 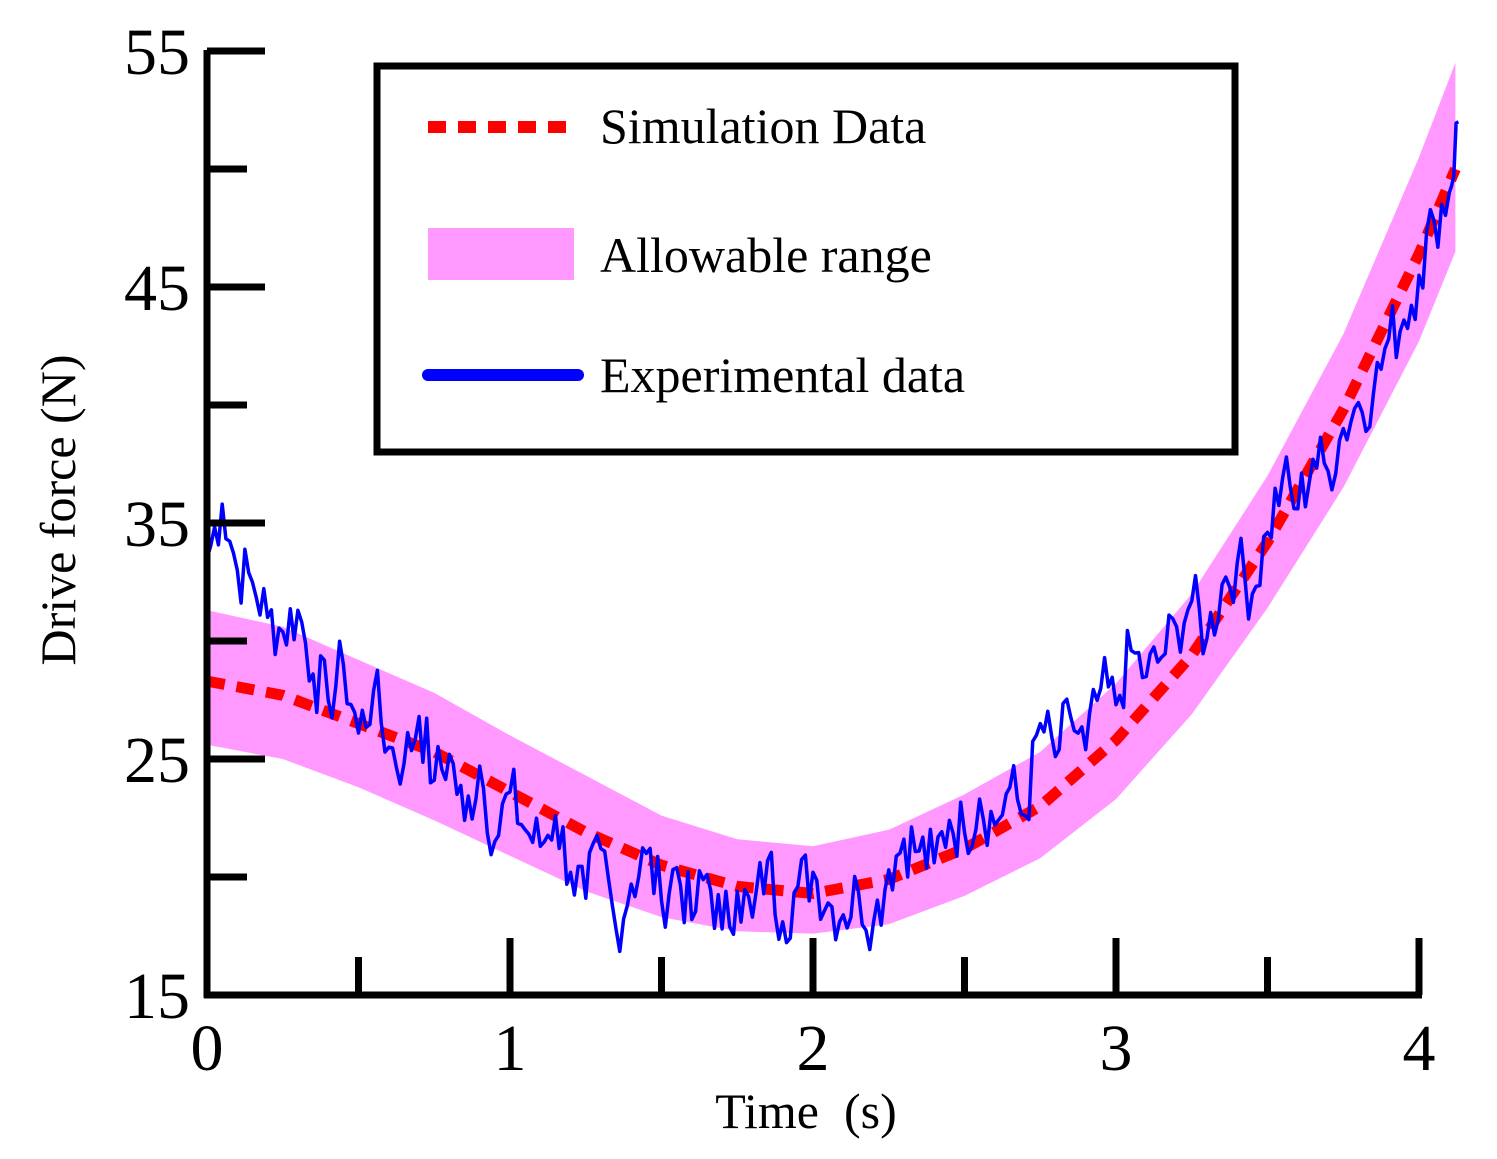 I want to click on y-tick-label: 15, so click(x=157, y=996).